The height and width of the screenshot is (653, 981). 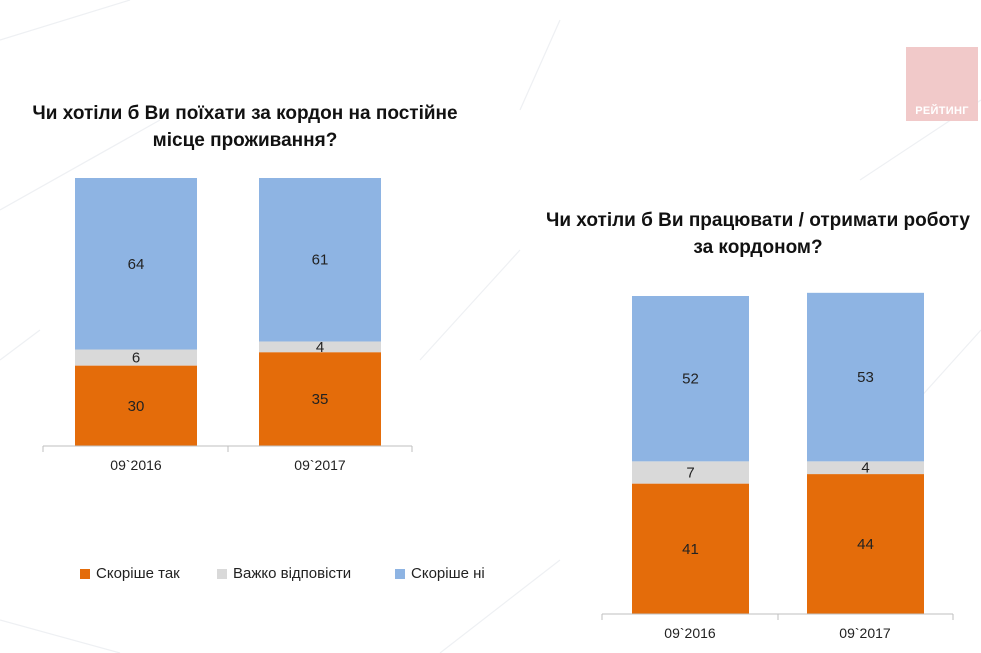 What do you see at coordinates (138, 573) in the screenshot?
I see `legend-label: Скоріше так` at bounding box center [138, 573].